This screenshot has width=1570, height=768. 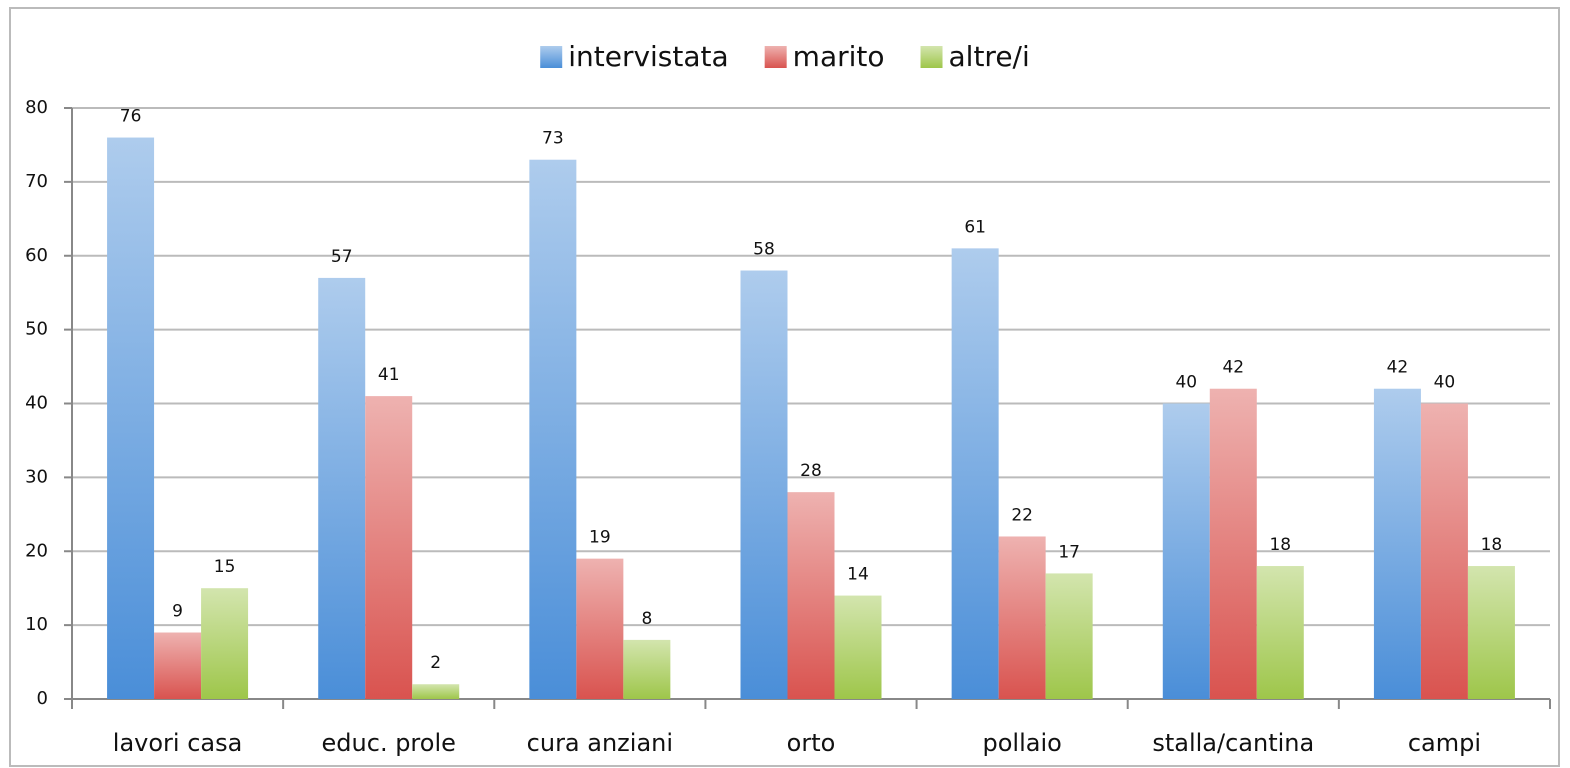 What do you see at coordinates (811, 471) in the screenshot?
I see `value-label: 28` at bounding box center [811, 471].